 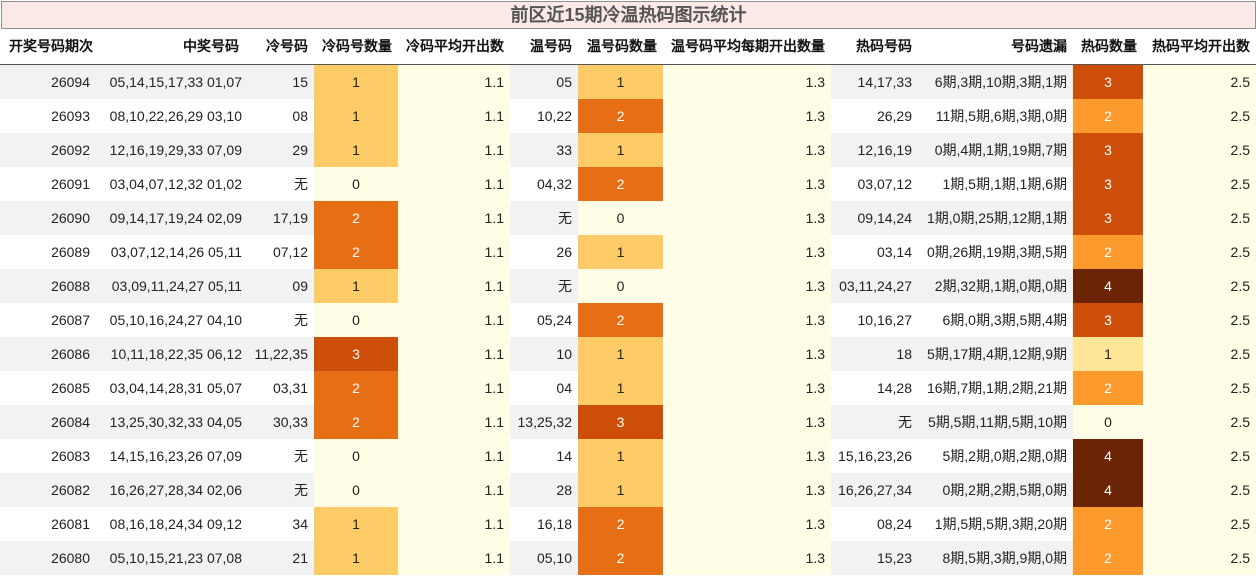 I want to click on draw-numbers-cell: 09,14,17,19,24 02,09, so click(x=175, y=218).